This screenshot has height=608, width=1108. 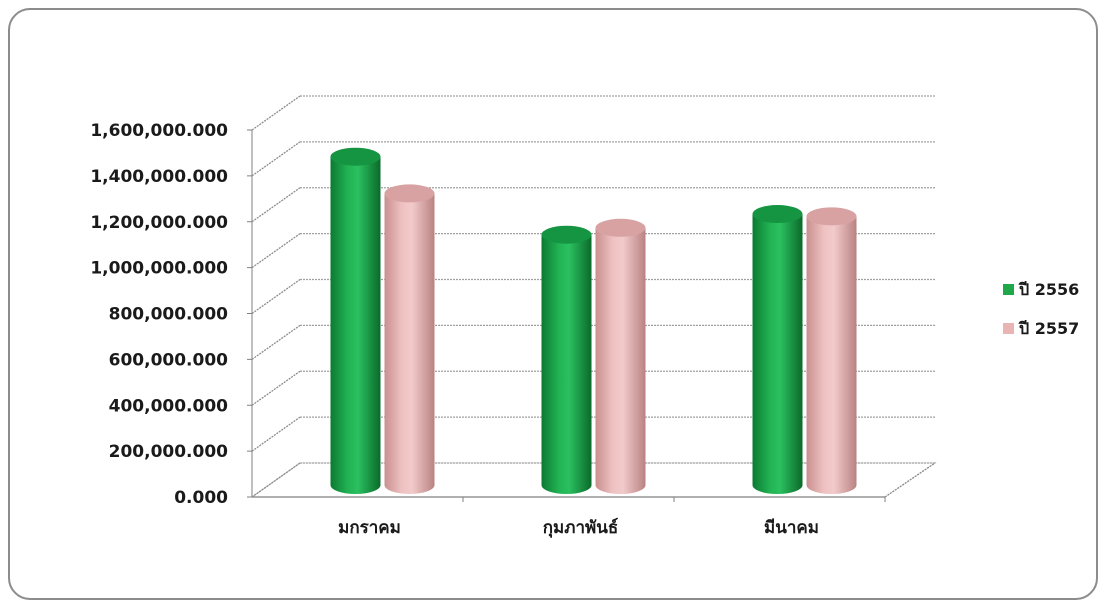 What do you see at coordinates (169, 452) in the screenshot?
I see `y-tick-label: 200,000.000` at bounding box center [169, 452].